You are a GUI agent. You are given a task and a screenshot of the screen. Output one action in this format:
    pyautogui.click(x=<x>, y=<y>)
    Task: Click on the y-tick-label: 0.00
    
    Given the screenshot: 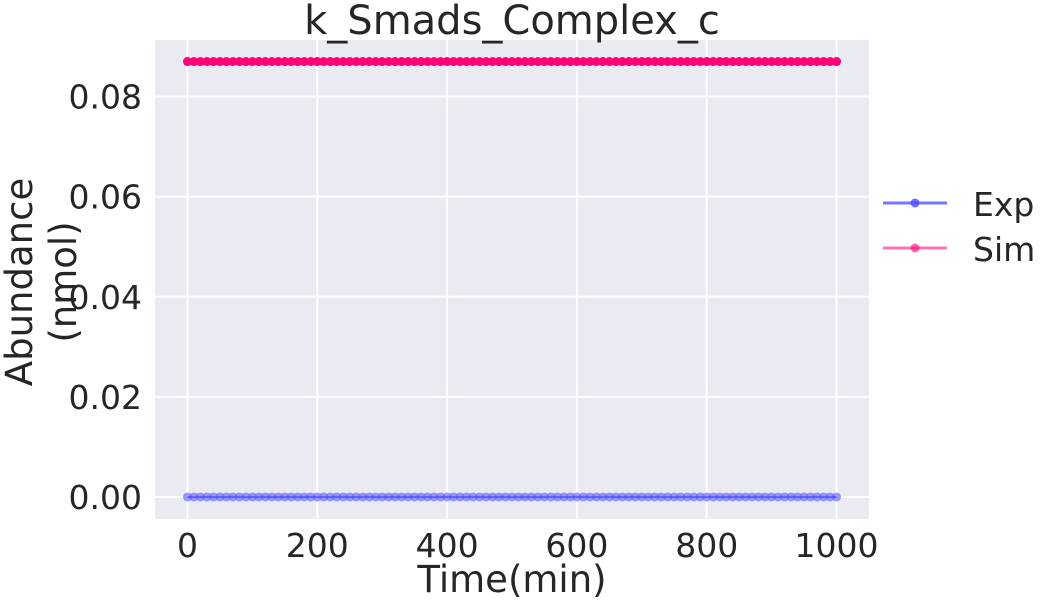 What is the action you would take?
    pyautogui.click(x=105, y=497)
    